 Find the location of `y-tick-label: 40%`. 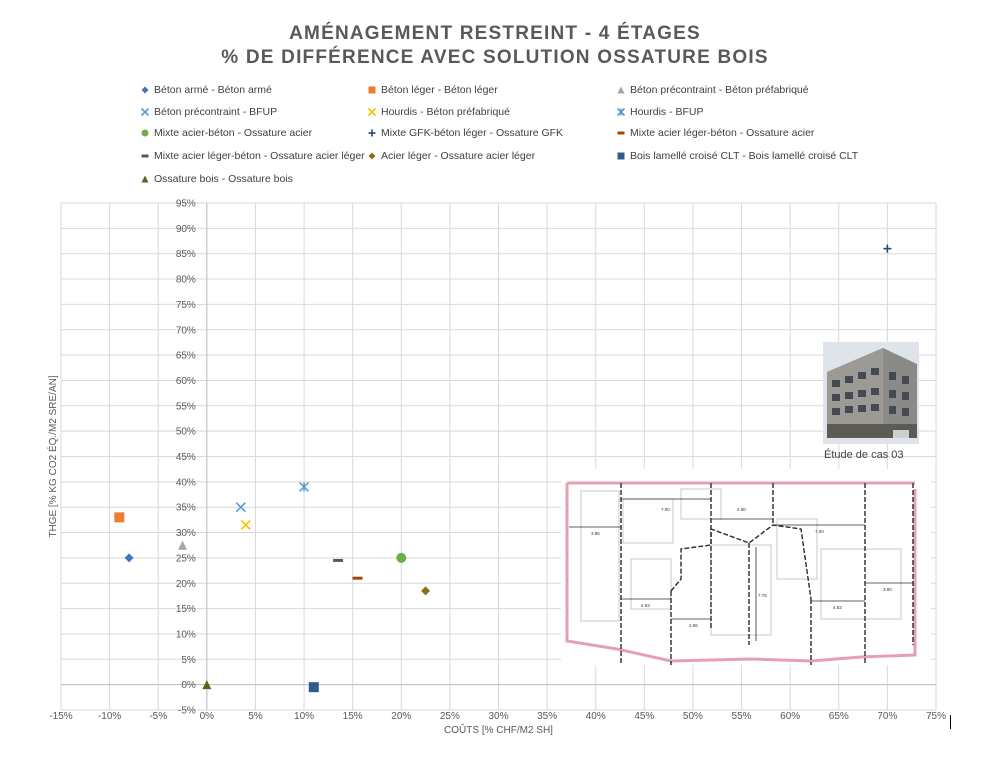

y-tick-label: 40% is located at coordinates (186, 482).